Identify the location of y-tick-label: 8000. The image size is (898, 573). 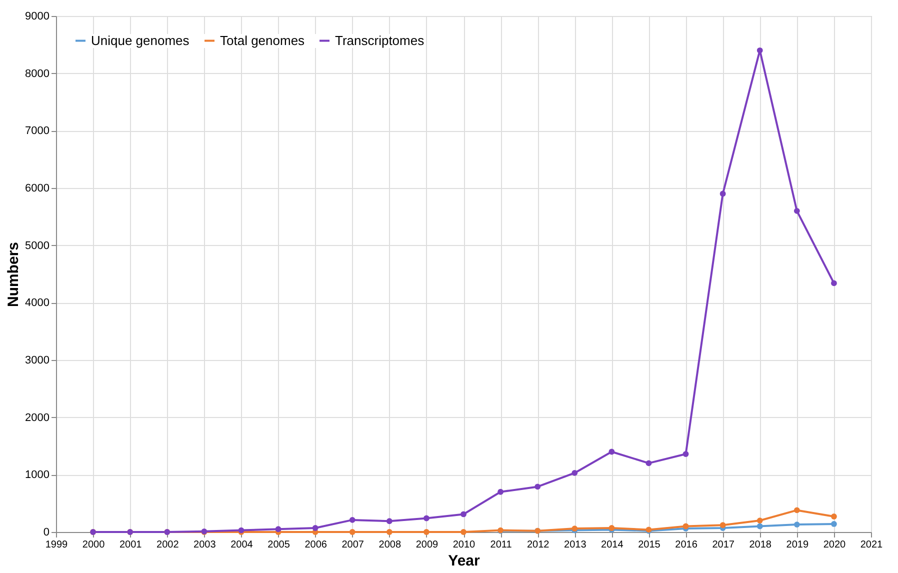
(37, 74).